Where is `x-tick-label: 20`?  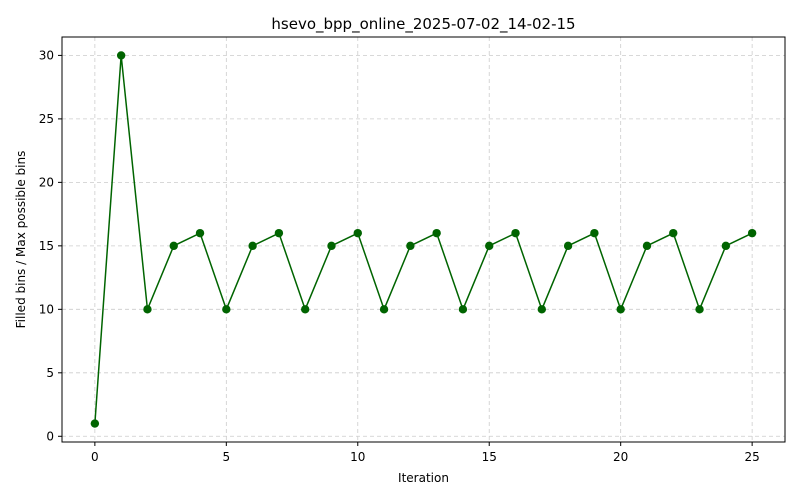
x-tick-label: 20 is located at coordinates (620, 457).